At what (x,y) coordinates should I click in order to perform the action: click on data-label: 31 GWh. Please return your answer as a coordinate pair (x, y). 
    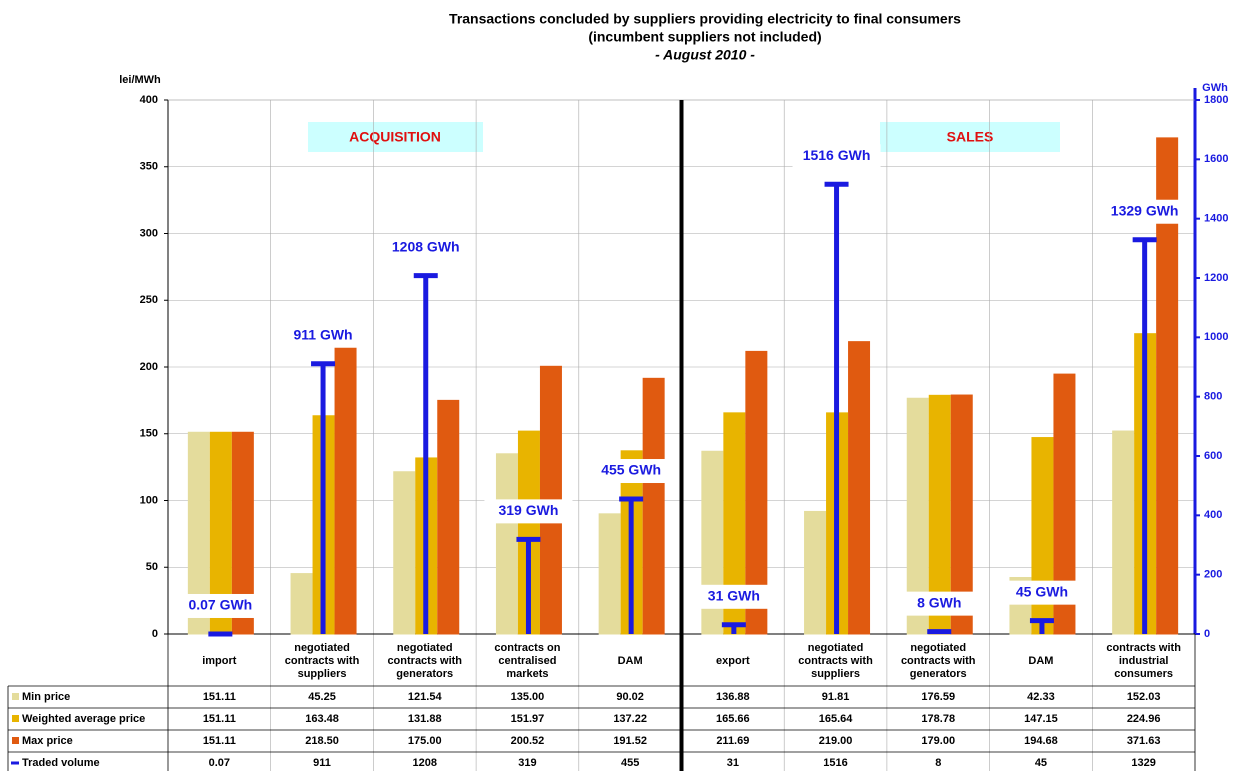
    Looking at the image, I should click on (734, 596).